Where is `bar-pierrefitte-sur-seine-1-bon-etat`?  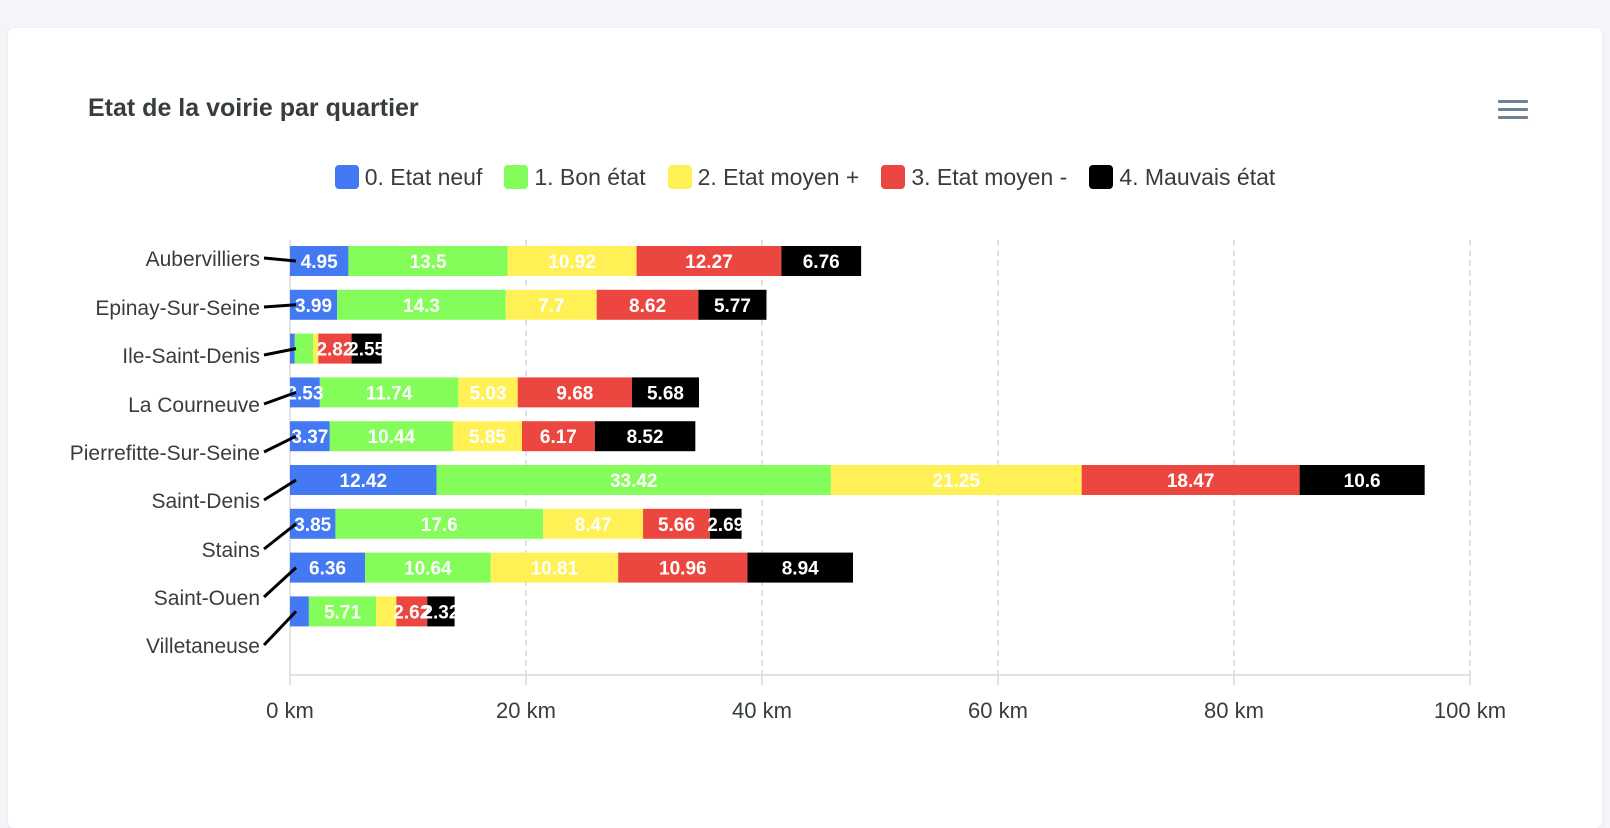
bar-pierrefitte-sur-seine-1-bon-etat is located at coordinates (391, 436).